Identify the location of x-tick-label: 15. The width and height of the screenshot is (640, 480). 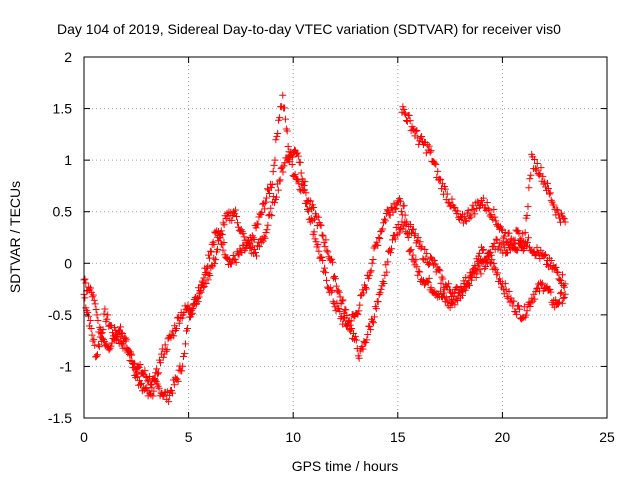
(398, 437).